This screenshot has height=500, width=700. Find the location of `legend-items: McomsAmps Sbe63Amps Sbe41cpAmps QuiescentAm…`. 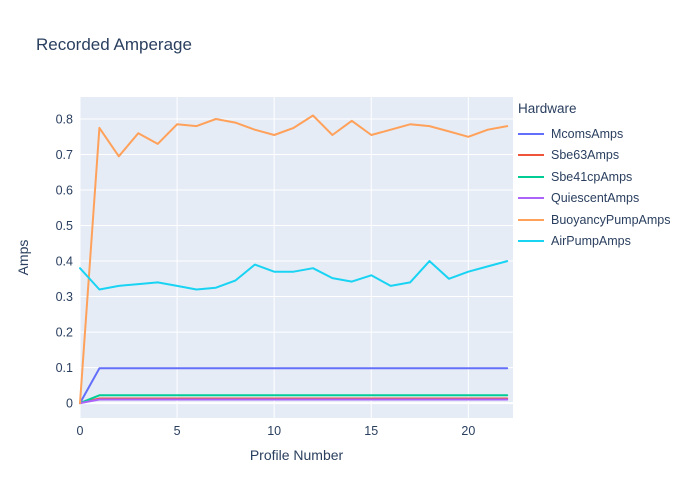

legend-items: McomsAmps Sbe63Amps Sbe41cpAmps QuiescentAm… is located at coordinates (594, 187).